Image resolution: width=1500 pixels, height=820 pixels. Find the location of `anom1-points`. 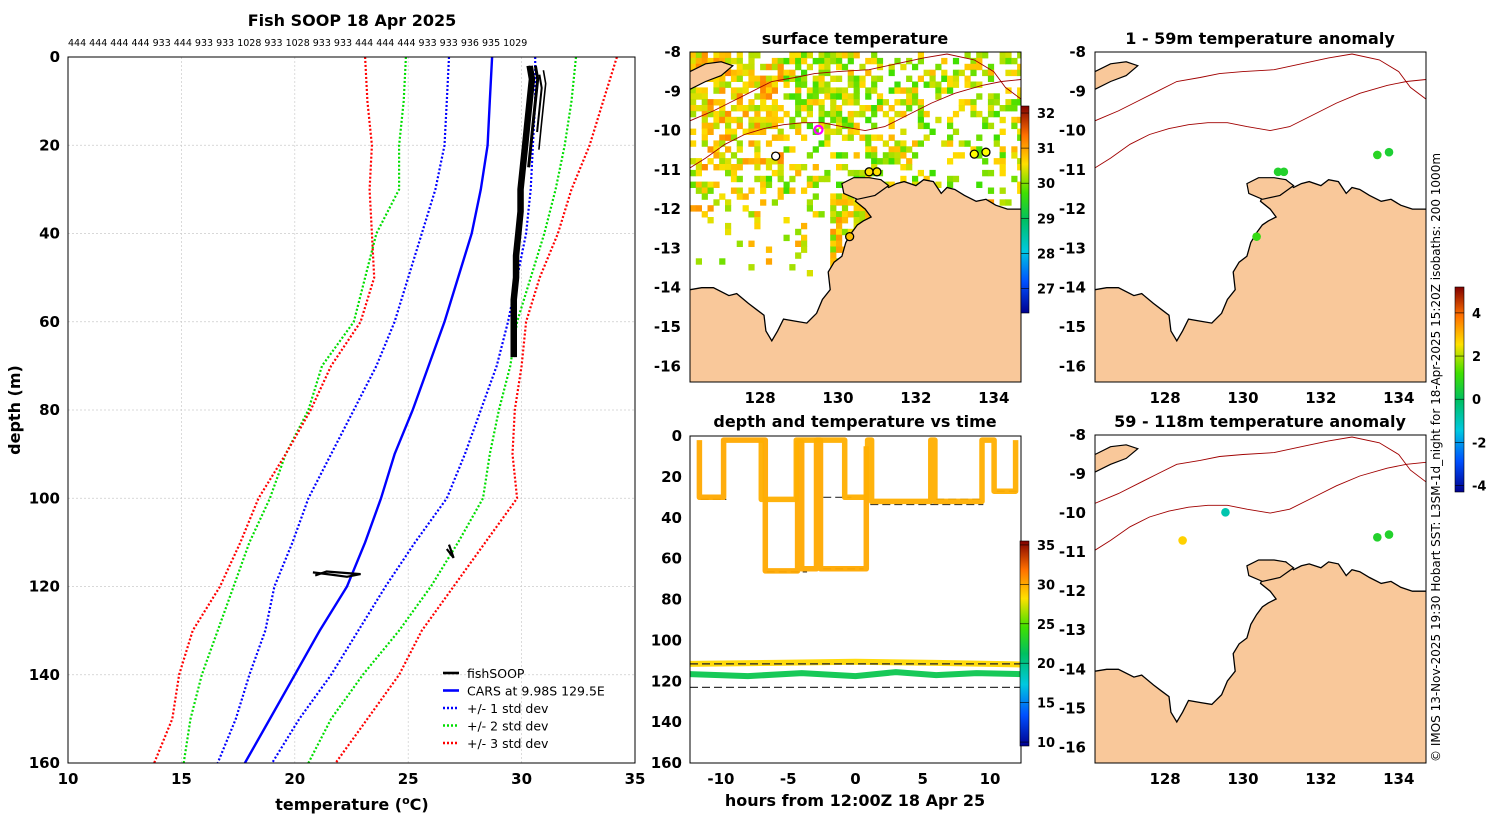

anom1-points is located at coordinates (1323, 194).